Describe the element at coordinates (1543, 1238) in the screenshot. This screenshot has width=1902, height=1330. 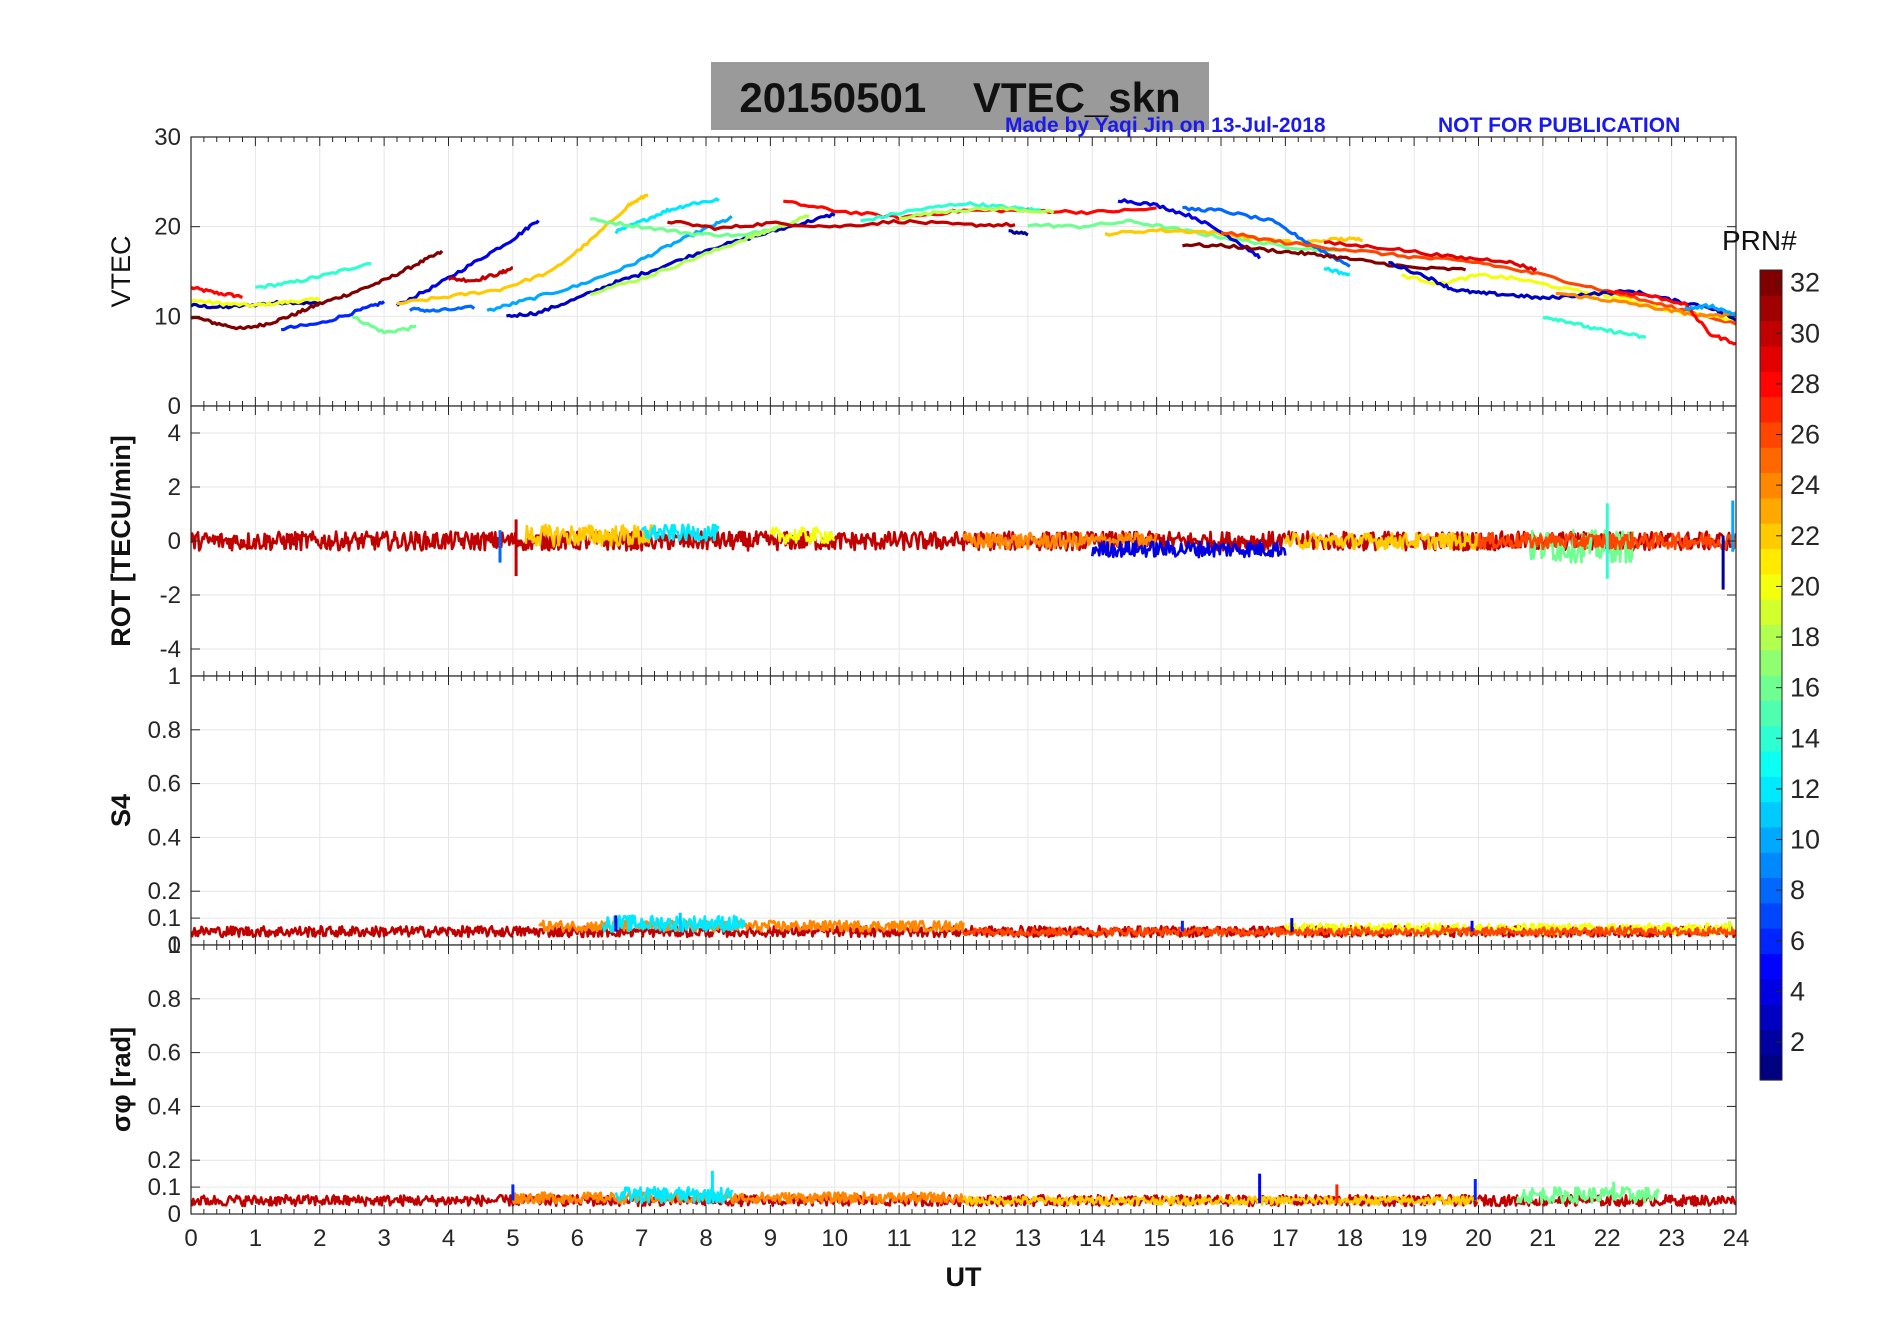
I see `x-tick-label: 21` at that location.